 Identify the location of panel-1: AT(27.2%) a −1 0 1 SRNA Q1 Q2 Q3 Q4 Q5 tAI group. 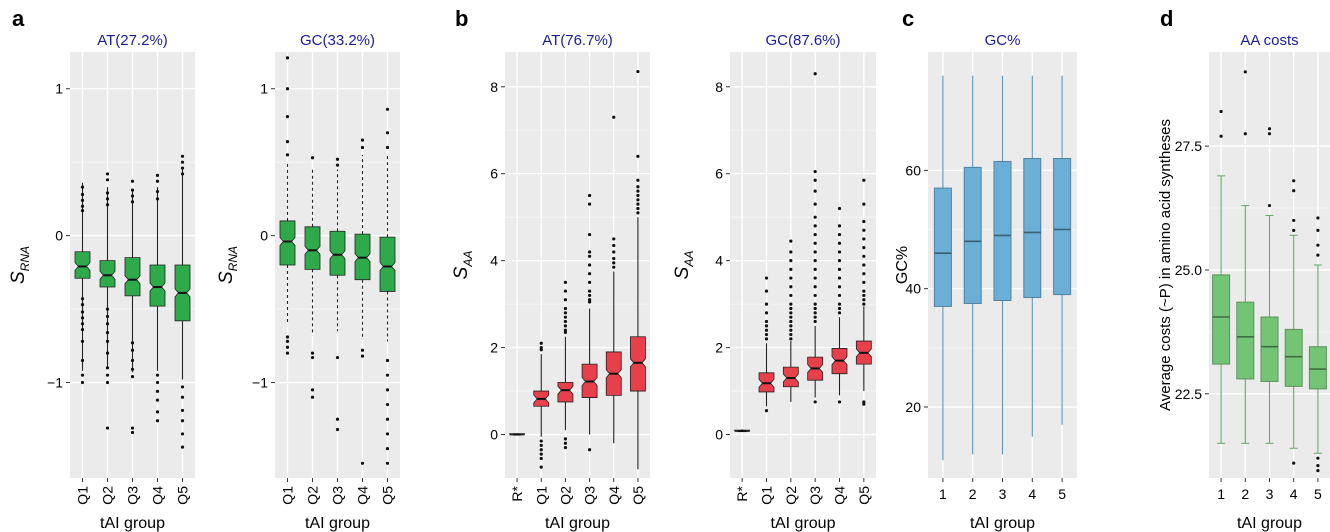
(101, 269).